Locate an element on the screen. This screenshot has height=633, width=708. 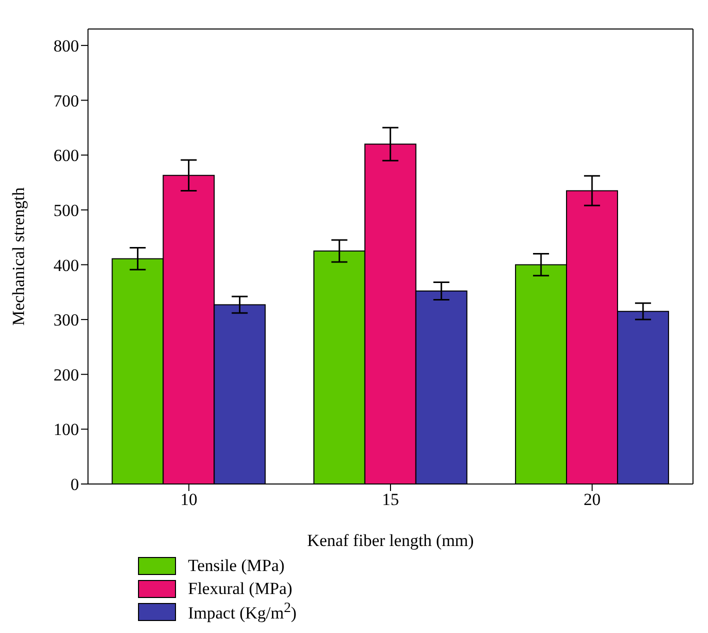
y-tick-label: 800 is located at coordinates (66, 46).